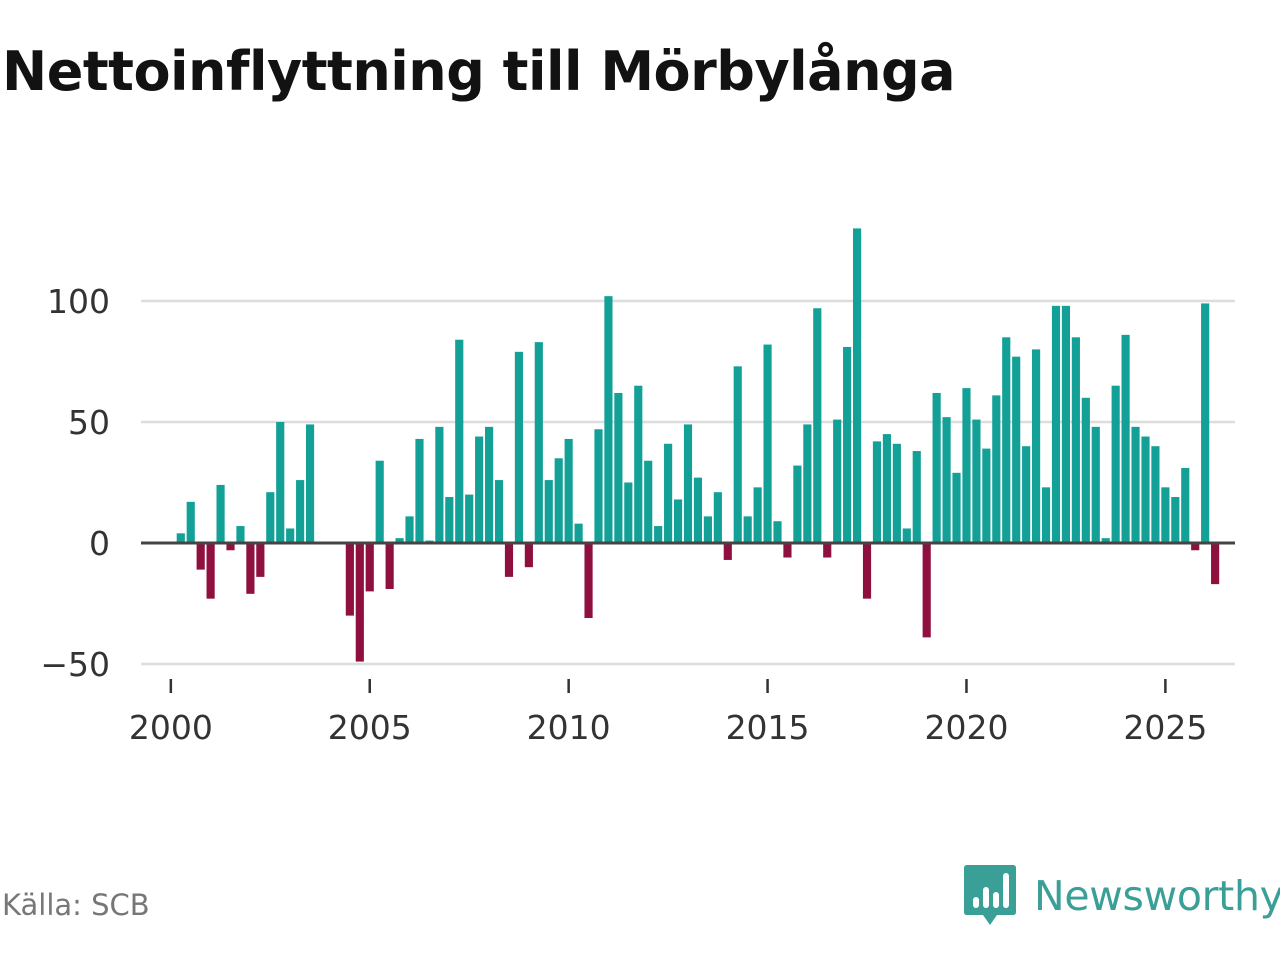 Image resolution: width=1280 pixels, height=960 pixels. I want to click on bar-q51, so click(678, 521).